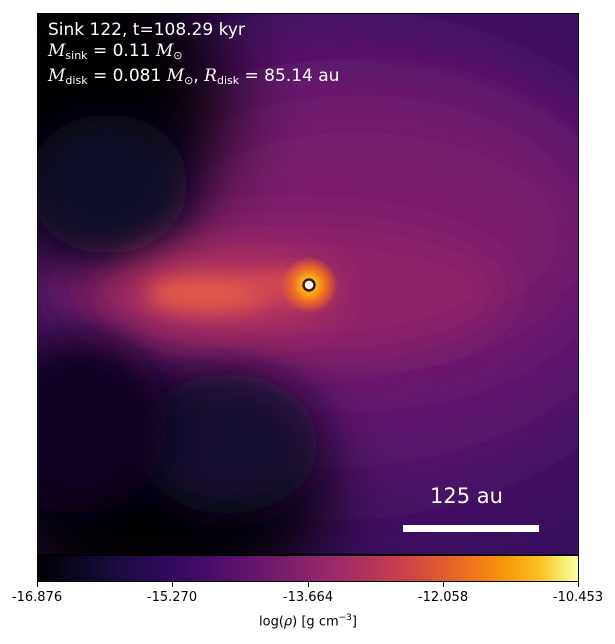  What do you see at coordinates (172, 597) in the screenshot?
I see `colorbar-tick-label: -15.270` at bounding box center [172, 597].